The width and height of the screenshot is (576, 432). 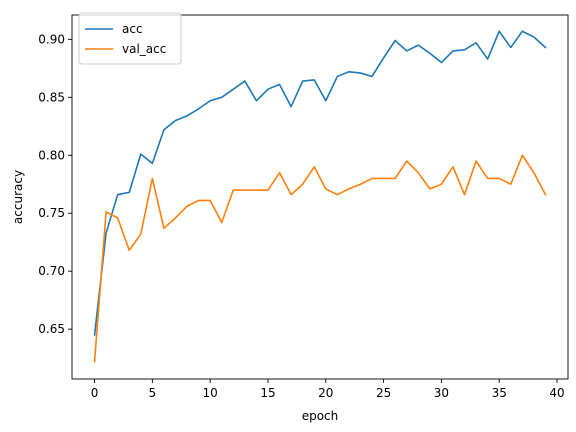 What do you see at coordinates (51, 271) in the screenshot?
I see `y-tick-label: 0.70` at bounding box center [51, 271].